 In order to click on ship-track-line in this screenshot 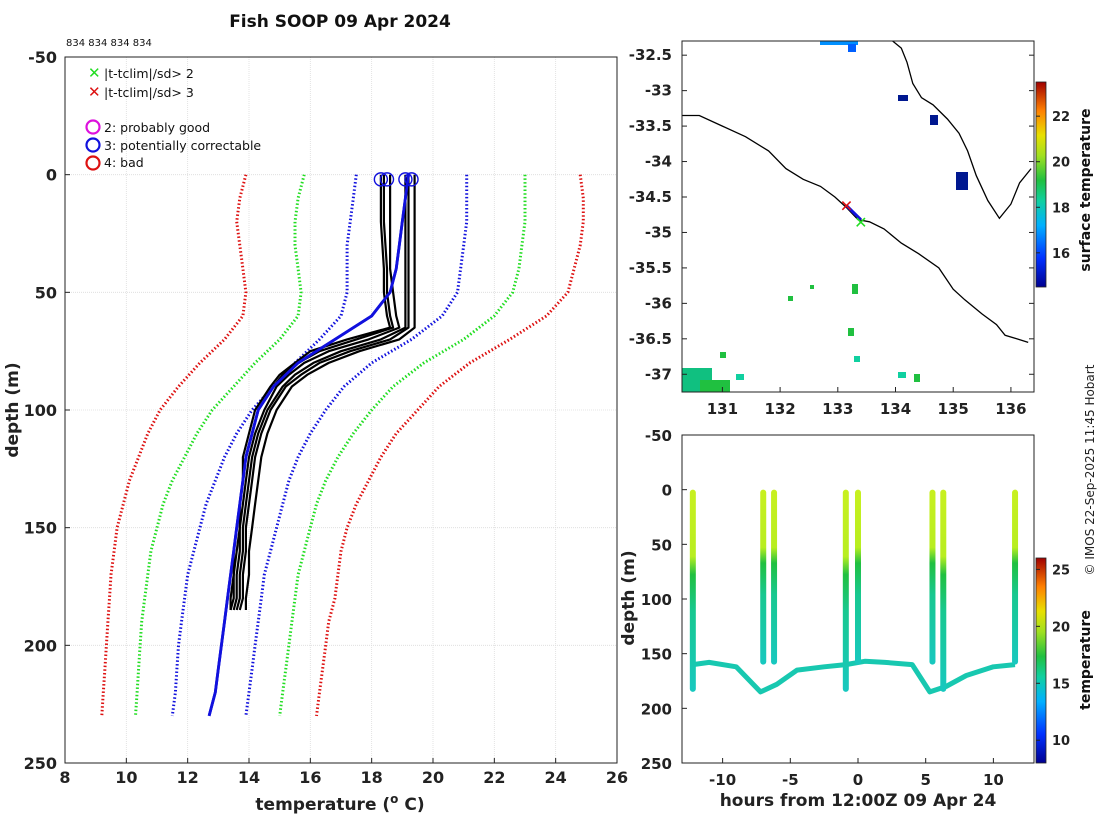, I will do `click(853, 212)`.